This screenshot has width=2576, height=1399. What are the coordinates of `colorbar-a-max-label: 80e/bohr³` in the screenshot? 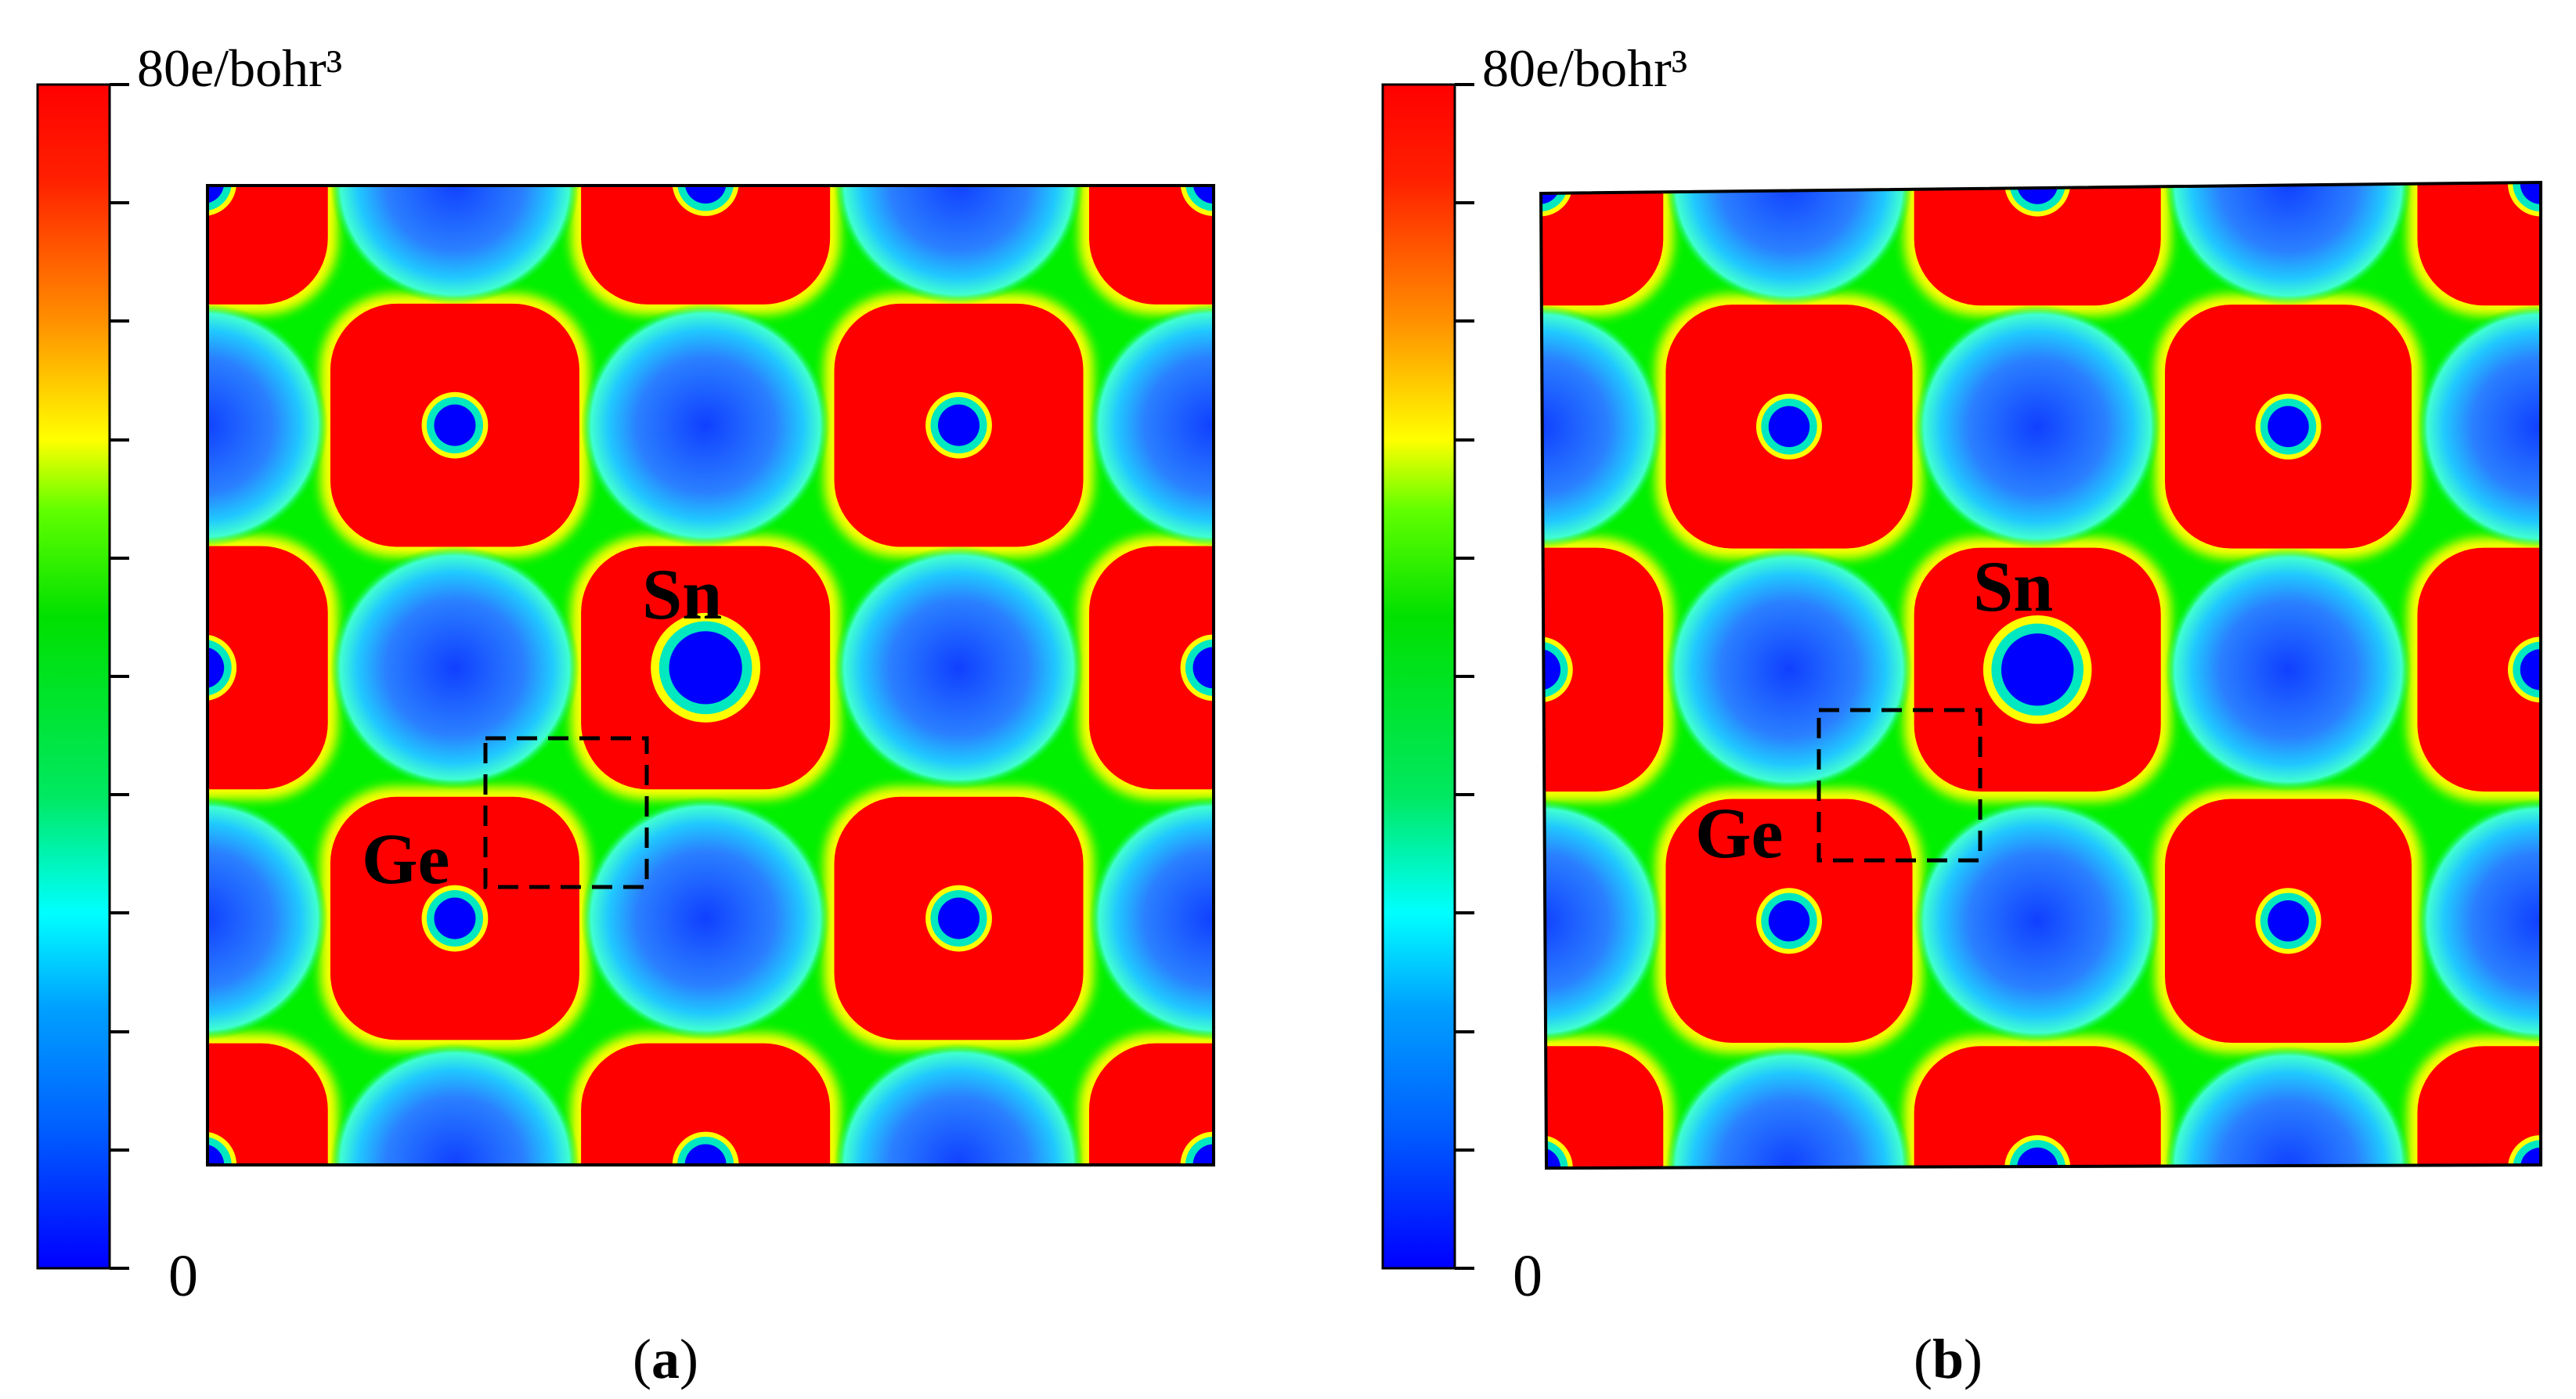 It's located at (240, 68).